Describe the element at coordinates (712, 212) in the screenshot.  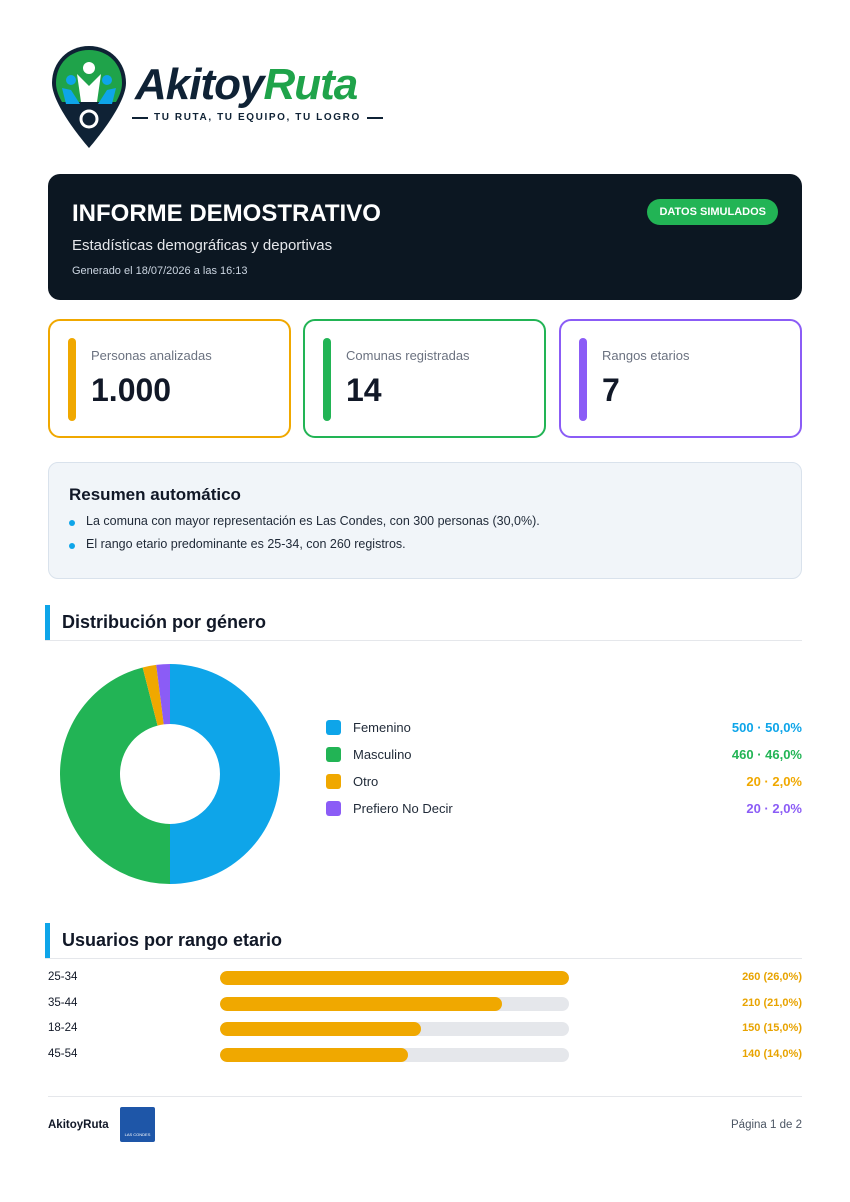
I see `simulated-data-badge: DATOS SIMULADOS` at that location.